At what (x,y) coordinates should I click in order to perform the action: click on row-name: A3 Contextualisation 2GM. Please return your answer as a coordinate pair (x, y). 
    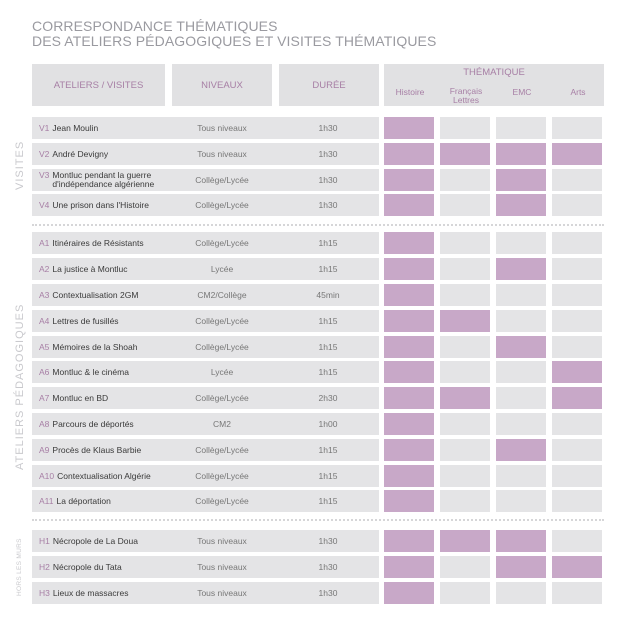
    Looking at the image, I should click on (98, 295).